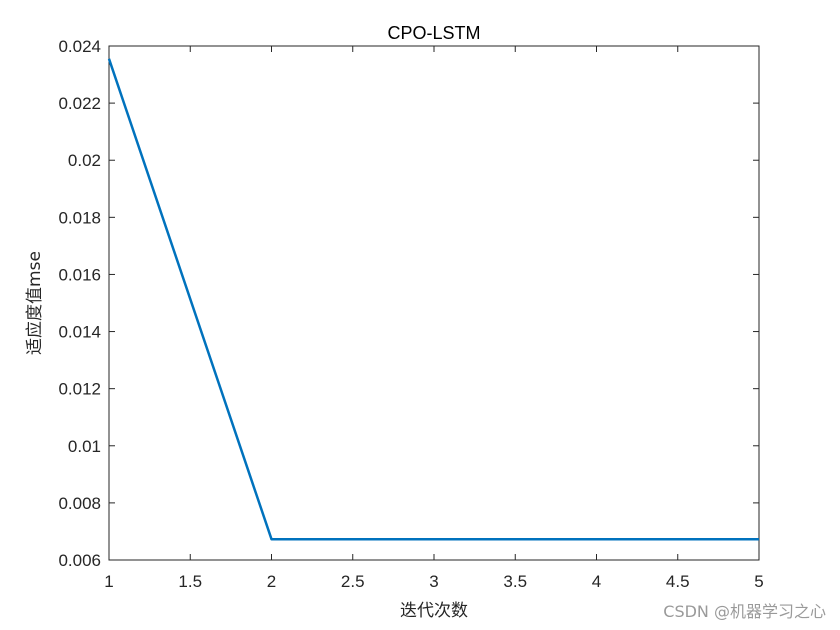 The height and width of the screenshot is (630, 840). I want to click on x-tick-label: 3, so click(433, 581).